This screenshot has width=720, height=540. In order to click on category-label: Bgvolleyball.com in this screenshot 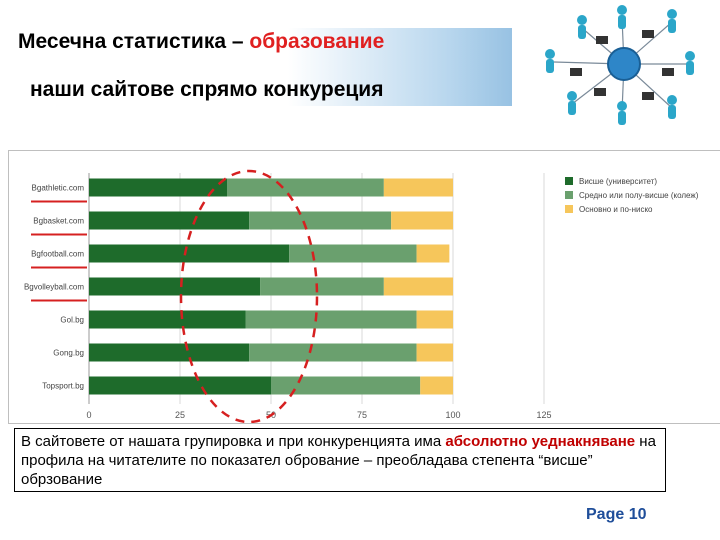, I will do `click(54, 287)`.